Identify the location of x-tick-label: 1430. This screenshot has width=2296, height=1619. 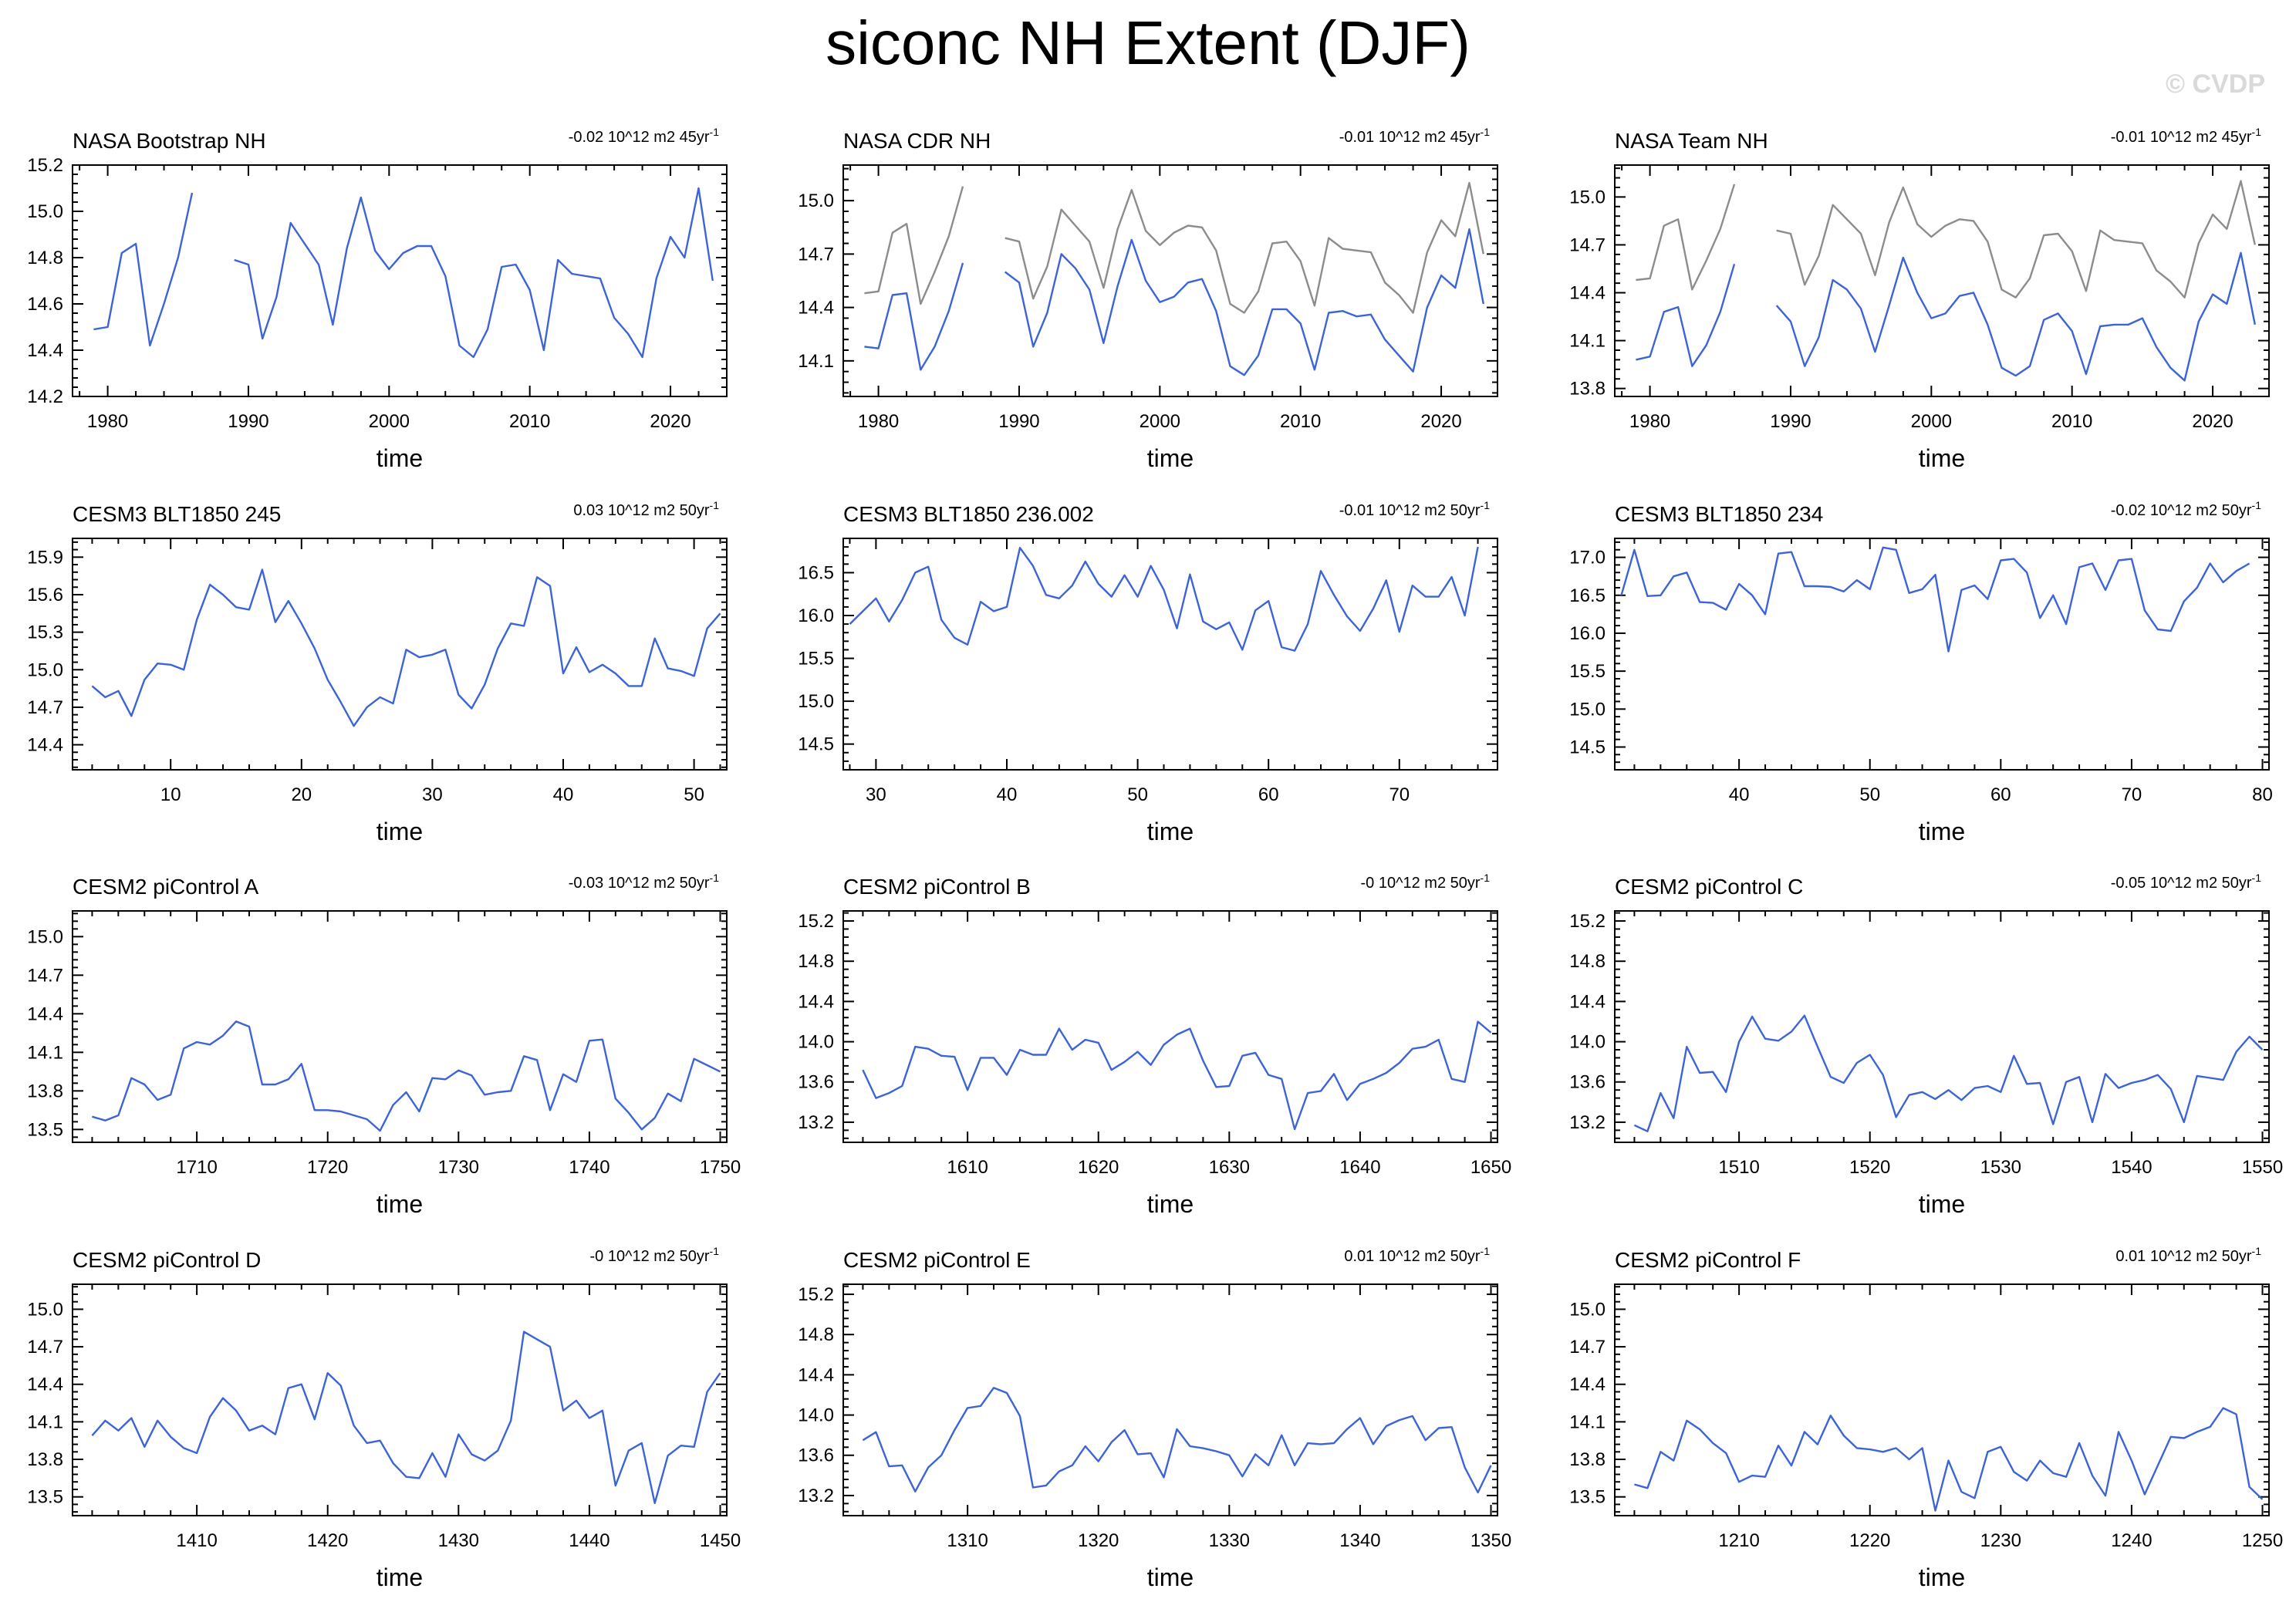
(458, 1541).